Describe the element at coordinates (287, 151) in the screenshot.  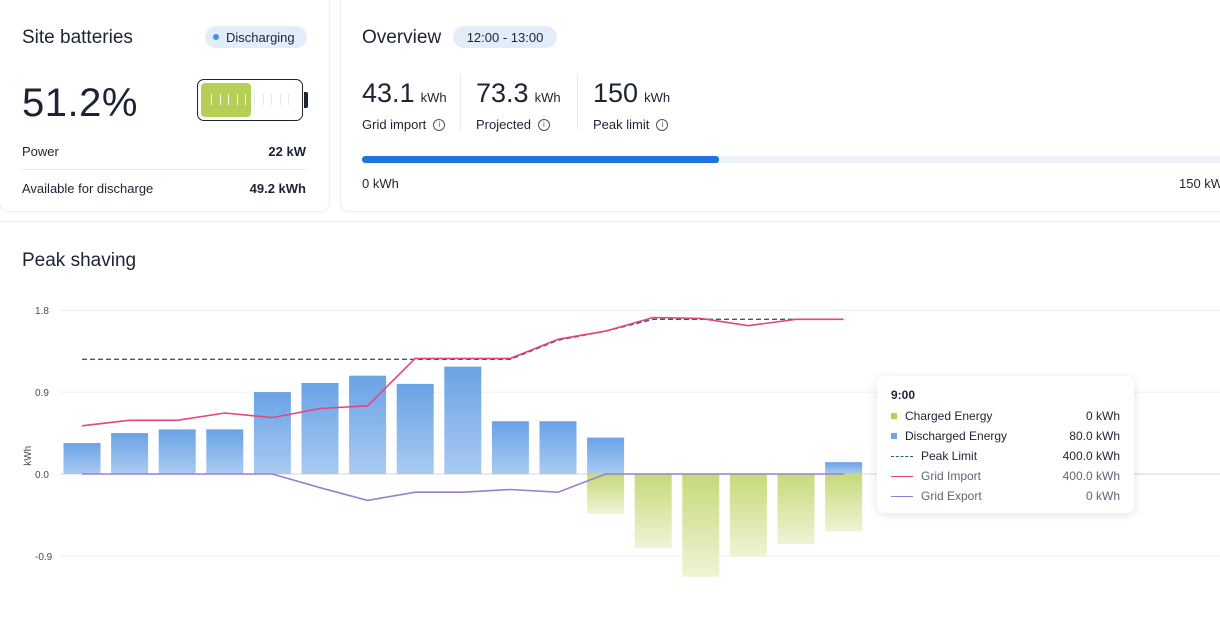
I see `power-value: 22 kW` at that location.